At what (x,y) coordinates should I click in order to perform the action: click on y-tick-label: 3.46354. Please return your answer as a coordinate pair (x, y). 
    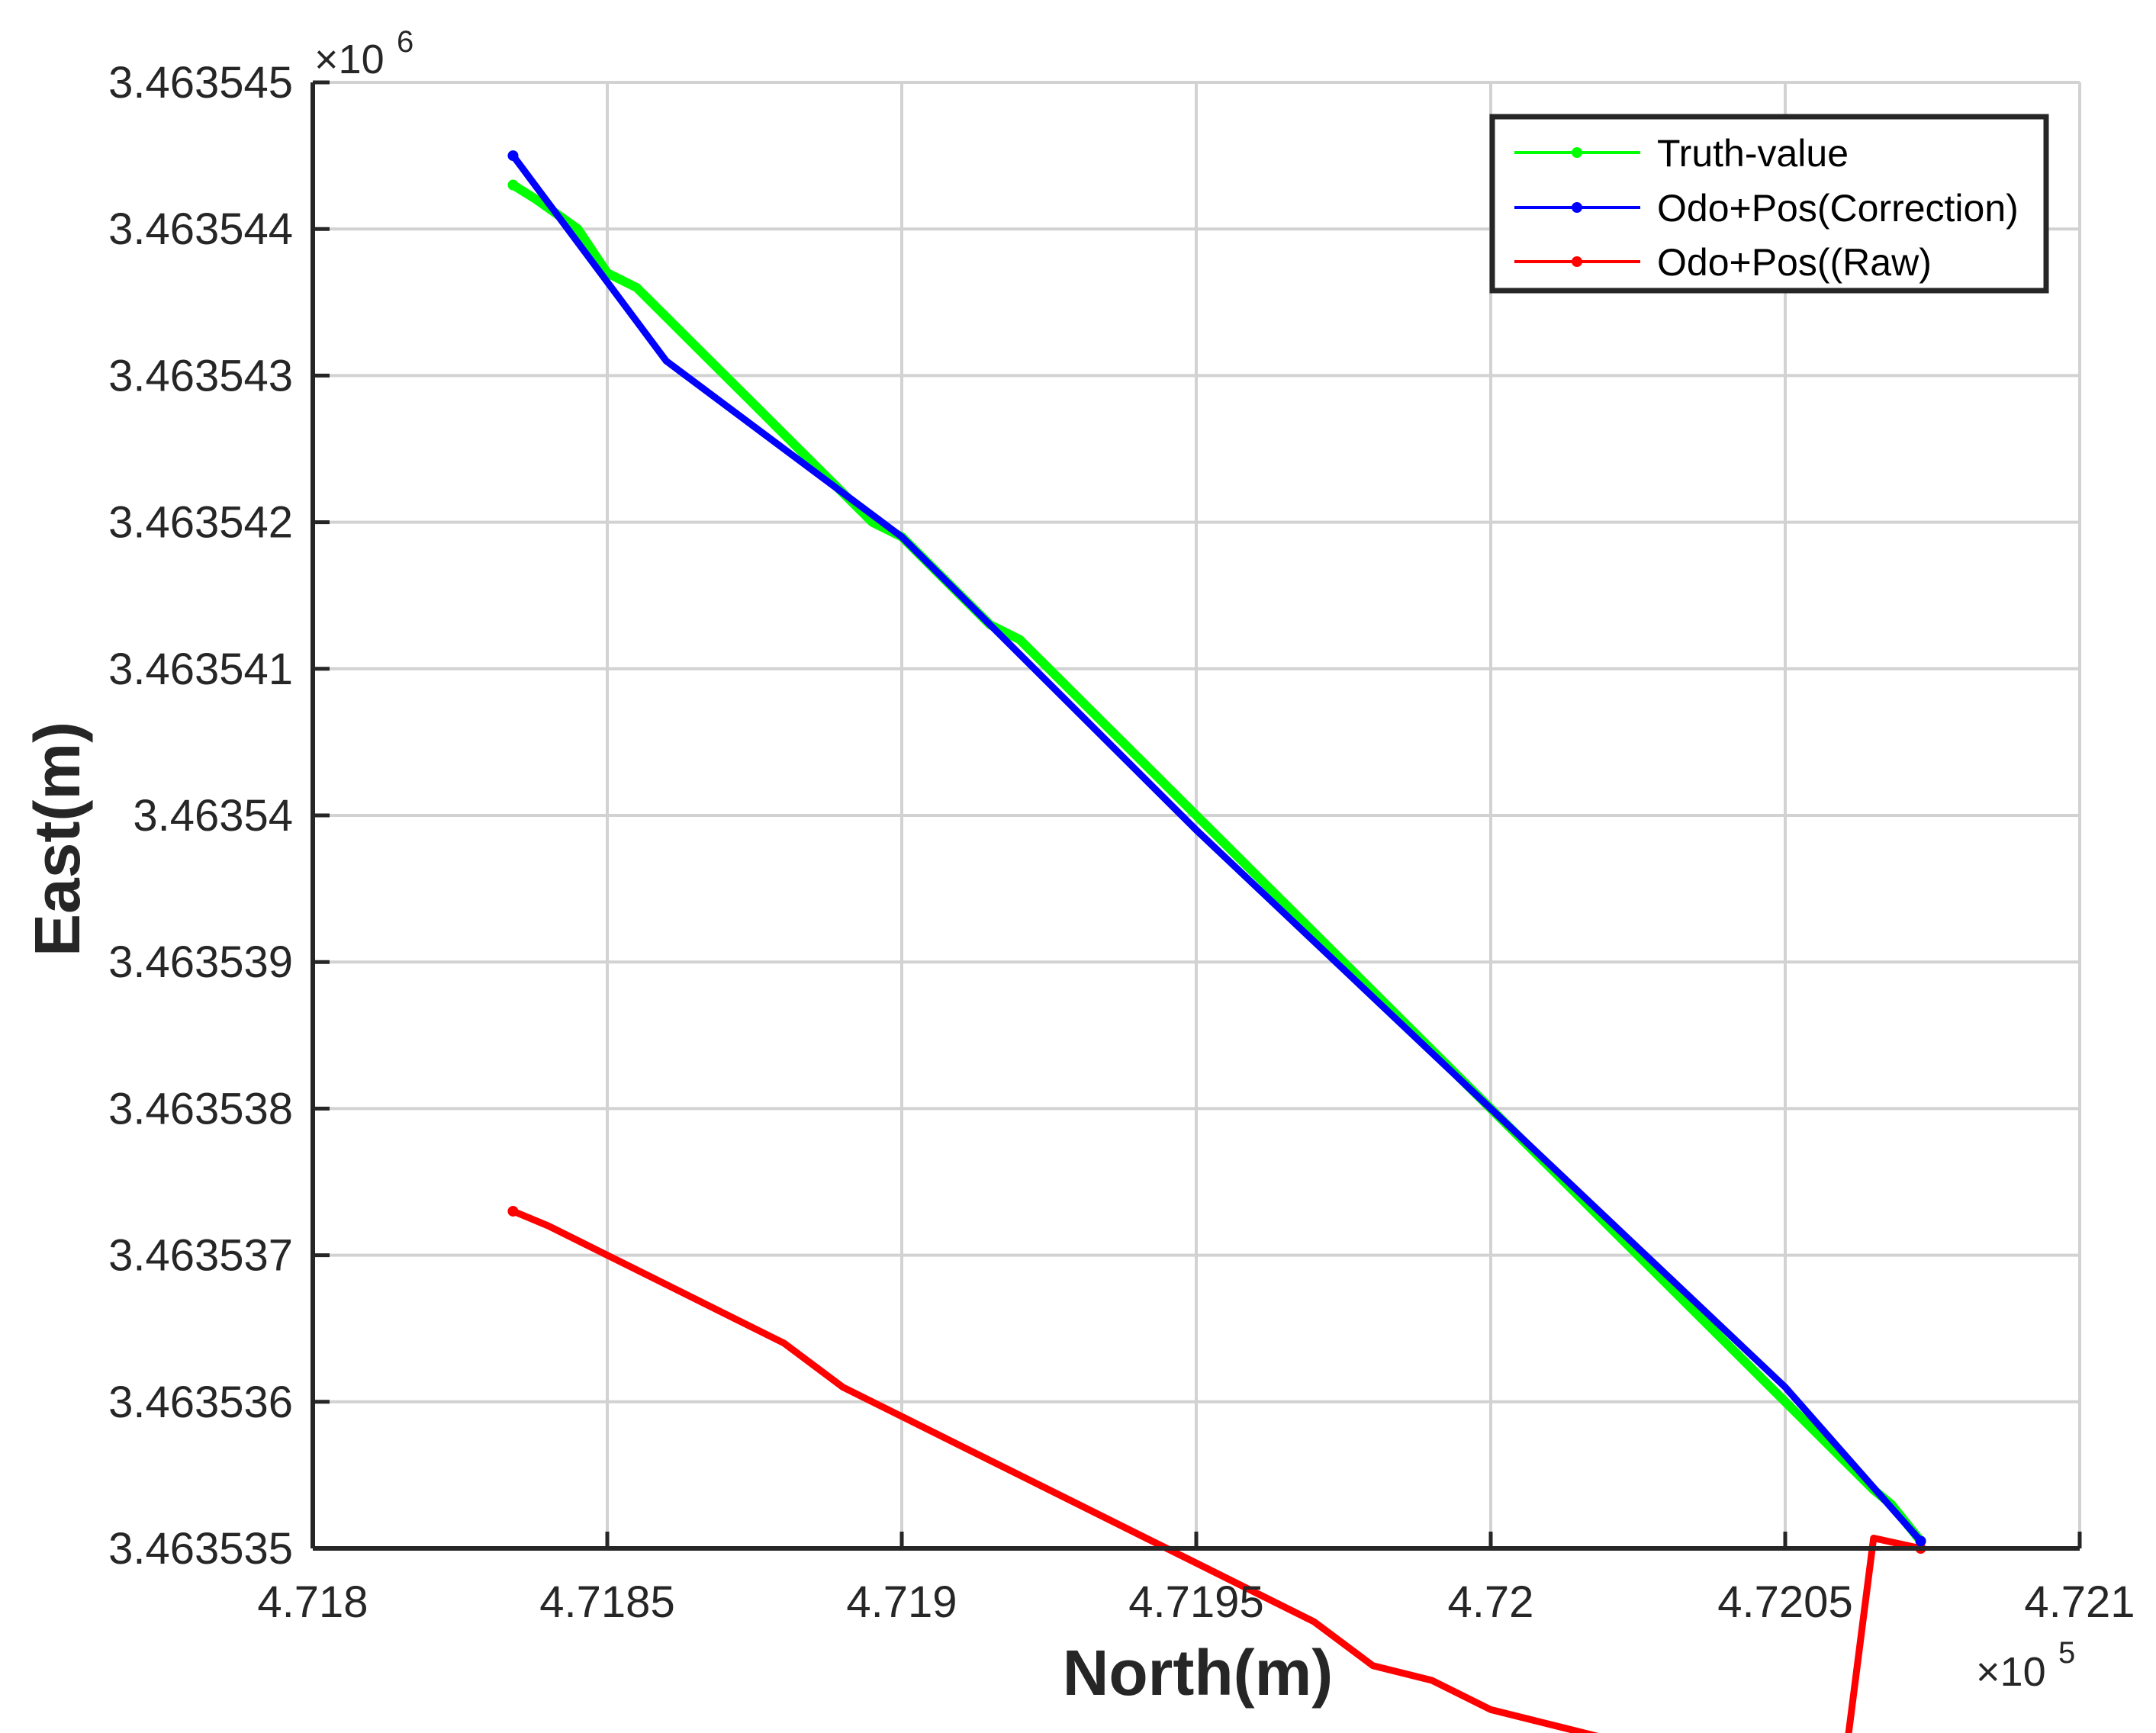
    Looking at the image, I should click on (213, 816).